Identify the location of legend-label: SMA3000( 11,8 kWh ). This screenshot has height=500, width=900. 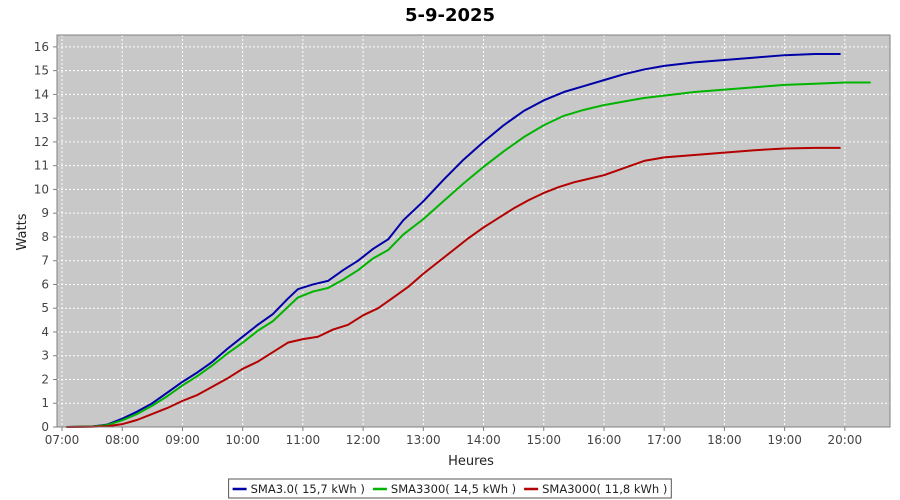
(604, 489).